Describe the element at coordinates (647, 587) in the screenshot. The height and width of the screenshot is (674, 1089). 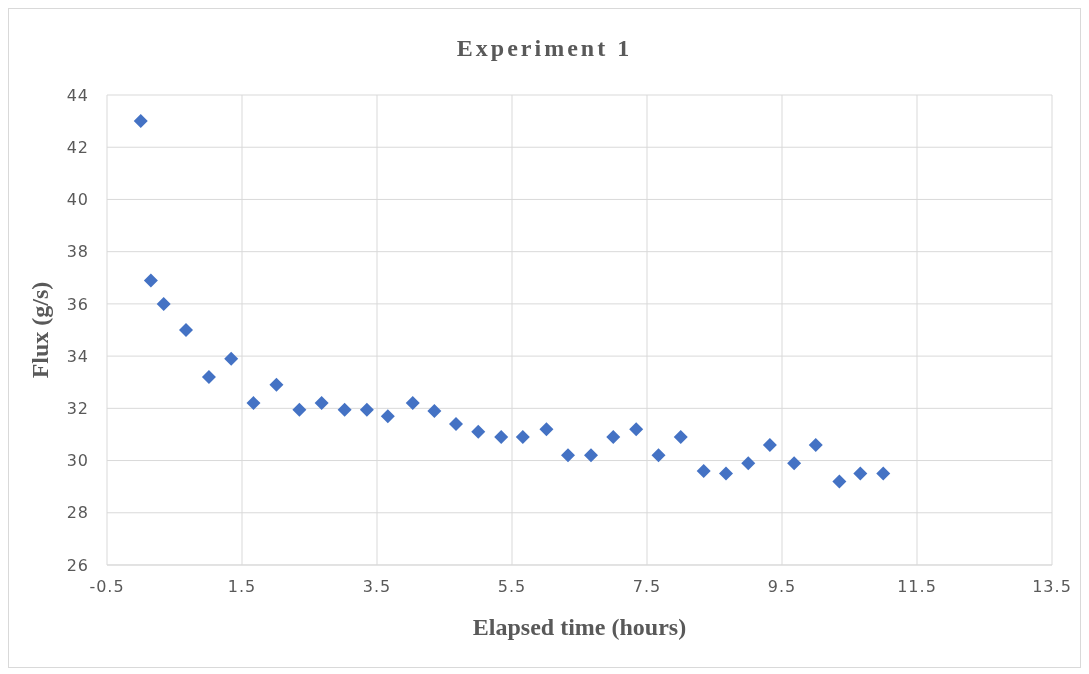
I see `x-tick-label: 7.5` at that location.